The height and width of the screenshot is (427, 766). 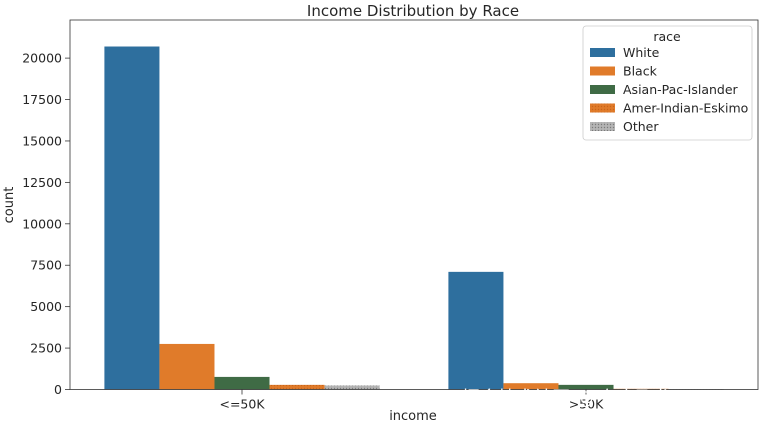 I want to click on legend-box, so click(x=667, y=83).